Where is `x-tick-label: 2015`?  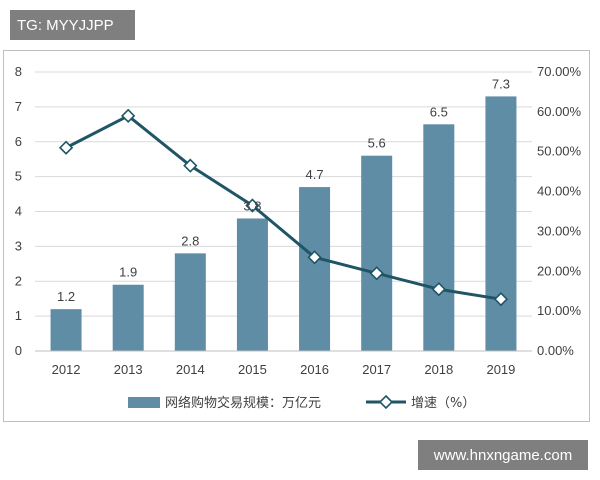
x-tick-label: 2015 is located at coordinates (252, 369).